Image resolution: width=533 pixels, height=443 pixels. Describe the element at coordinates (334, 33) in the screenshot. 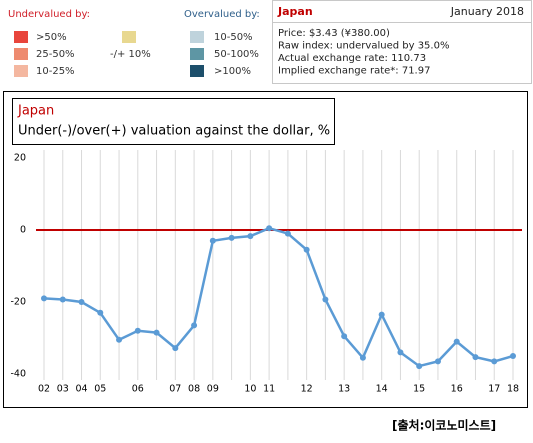

I see `info-line: Price: $3.43 (¥380.00)` at that location.